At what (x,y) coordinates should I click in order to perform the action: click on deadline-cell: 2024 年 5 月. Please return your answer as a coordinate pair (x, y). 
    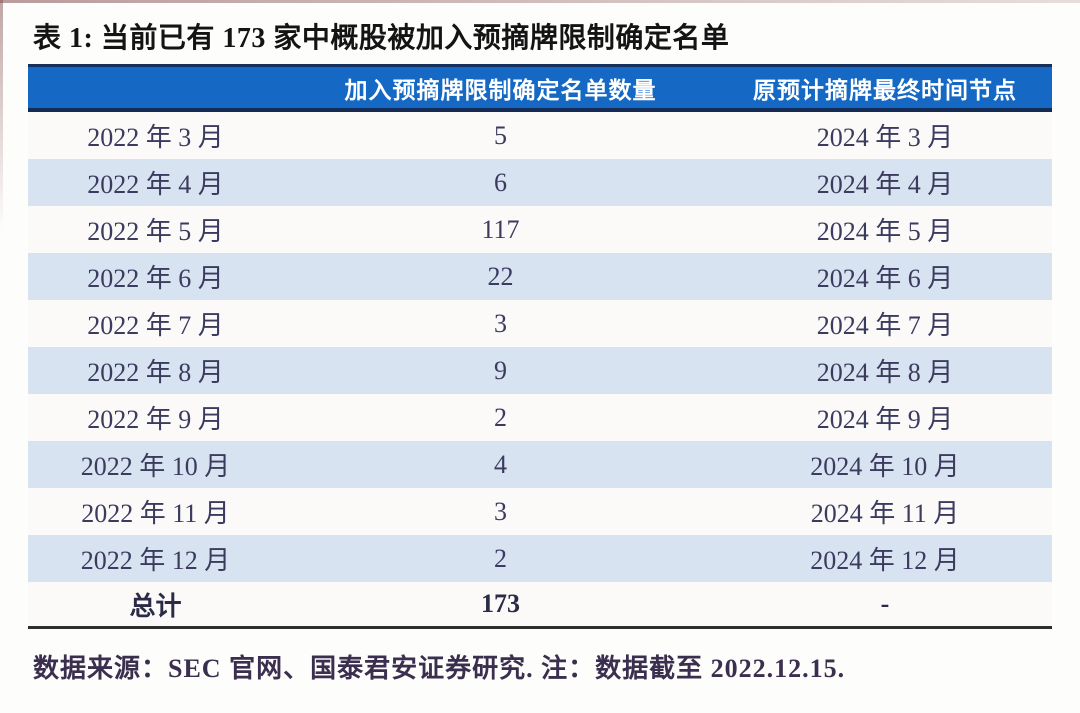
    Looking at the image, I should click on (885, 231).